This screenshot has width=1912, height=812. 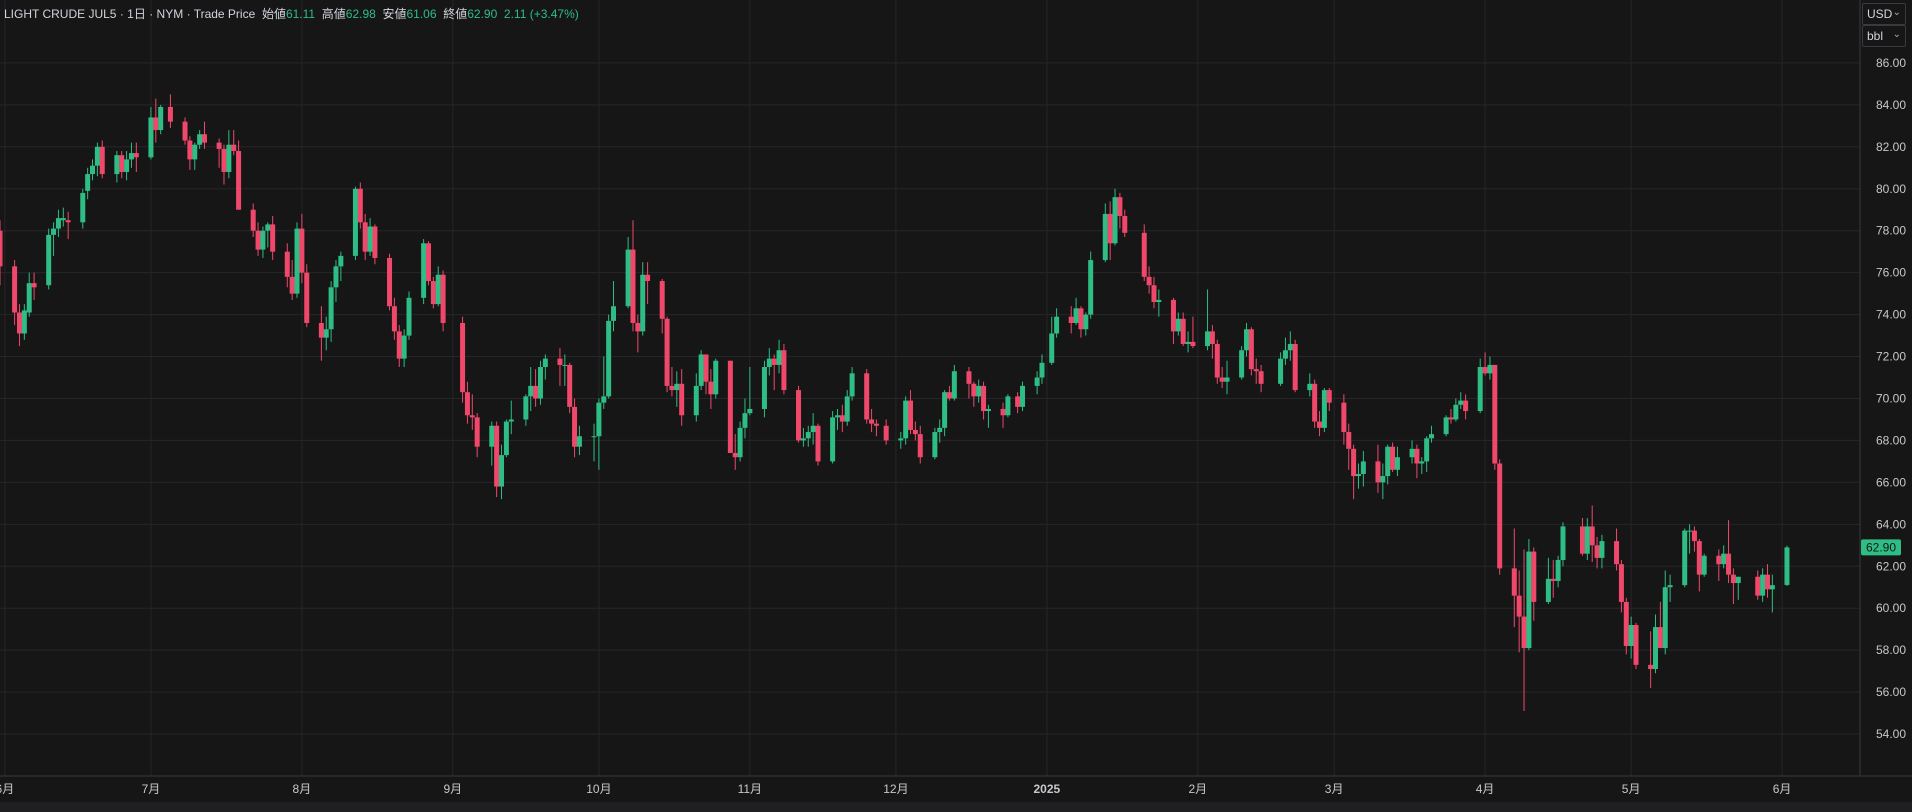 What do you see at coordinates (421, 14) in the screenshot?
I see `low-value: 61.06` at bounding box center [421, 14].